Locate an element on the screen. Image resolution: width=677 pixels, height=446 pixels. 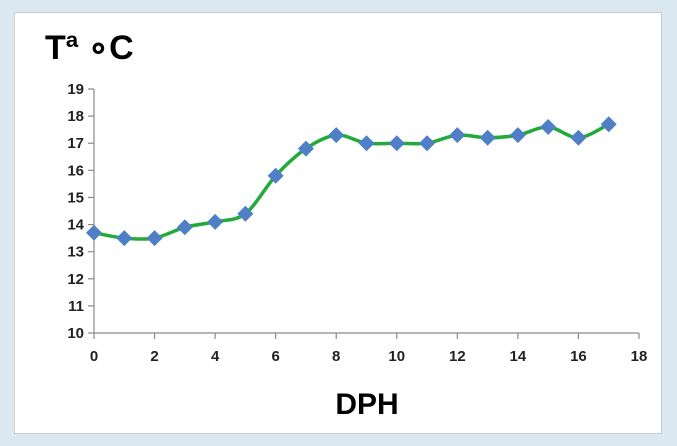
y-tick-label: 11 is located at coordinates (76, 306).